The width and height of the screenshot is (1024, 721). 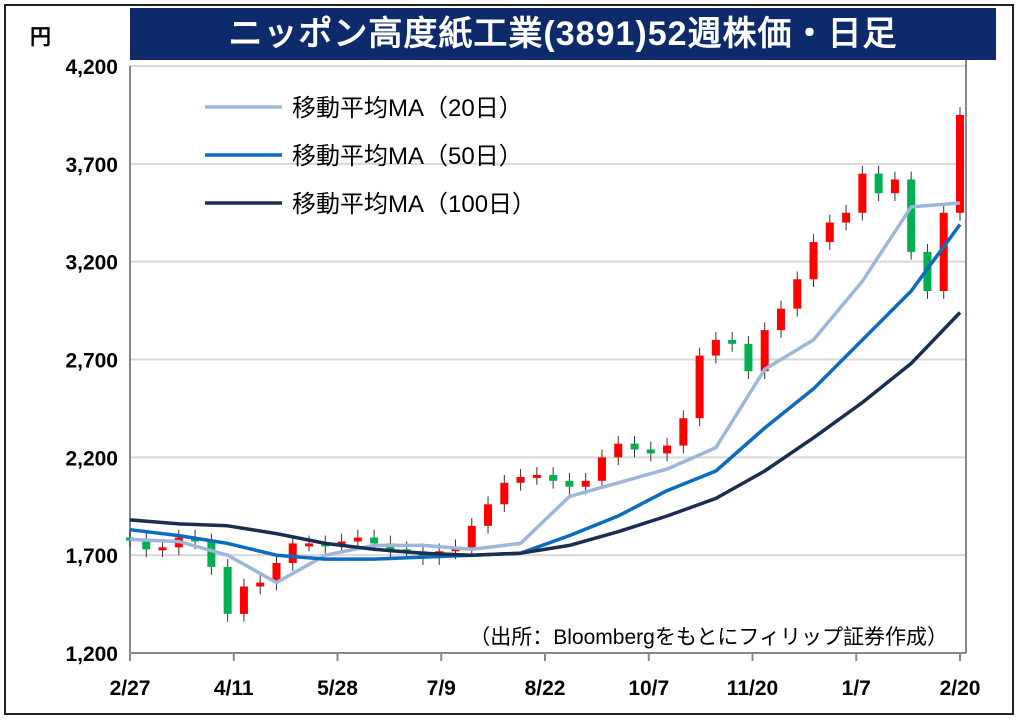 I want to click on y-tick-label: 4,200, so click(x=91, y=67).